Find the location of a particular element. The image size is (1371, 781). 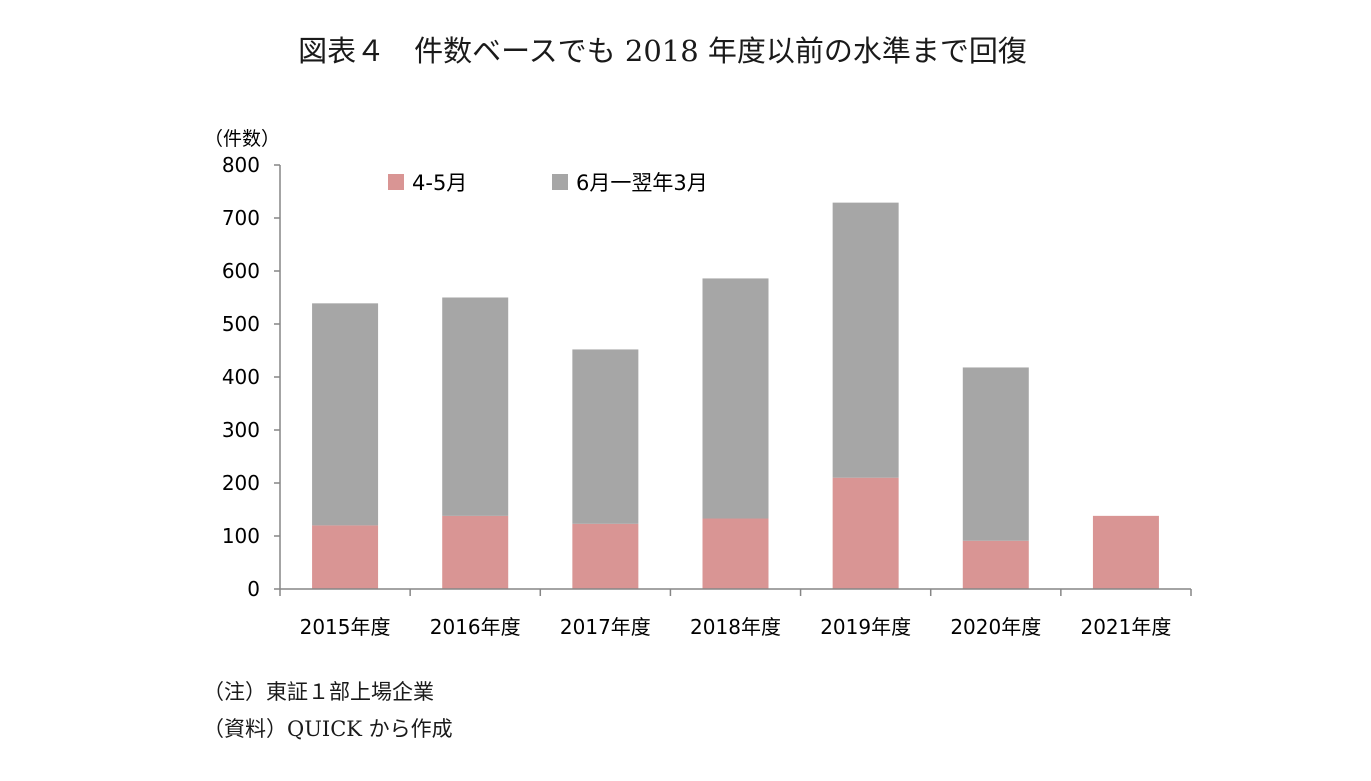

y-tick-label-400: 400 is located at coordinates (241, 377).